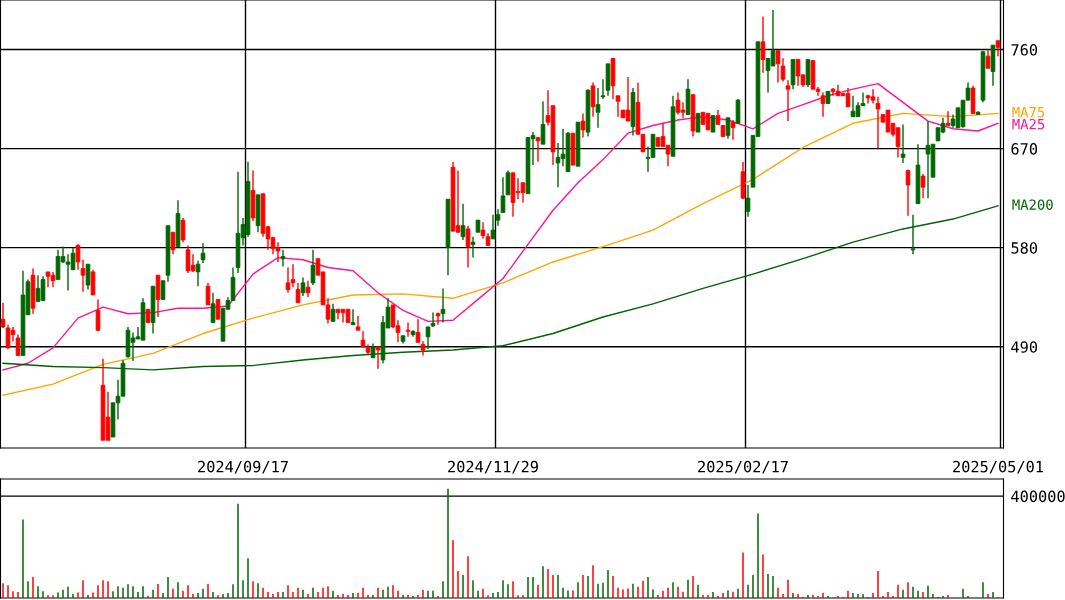 Image resolution: width=1065 pixels, height=600 pixels. I want to click on x-tick-label: 2025/05/01, so click(998, 467).